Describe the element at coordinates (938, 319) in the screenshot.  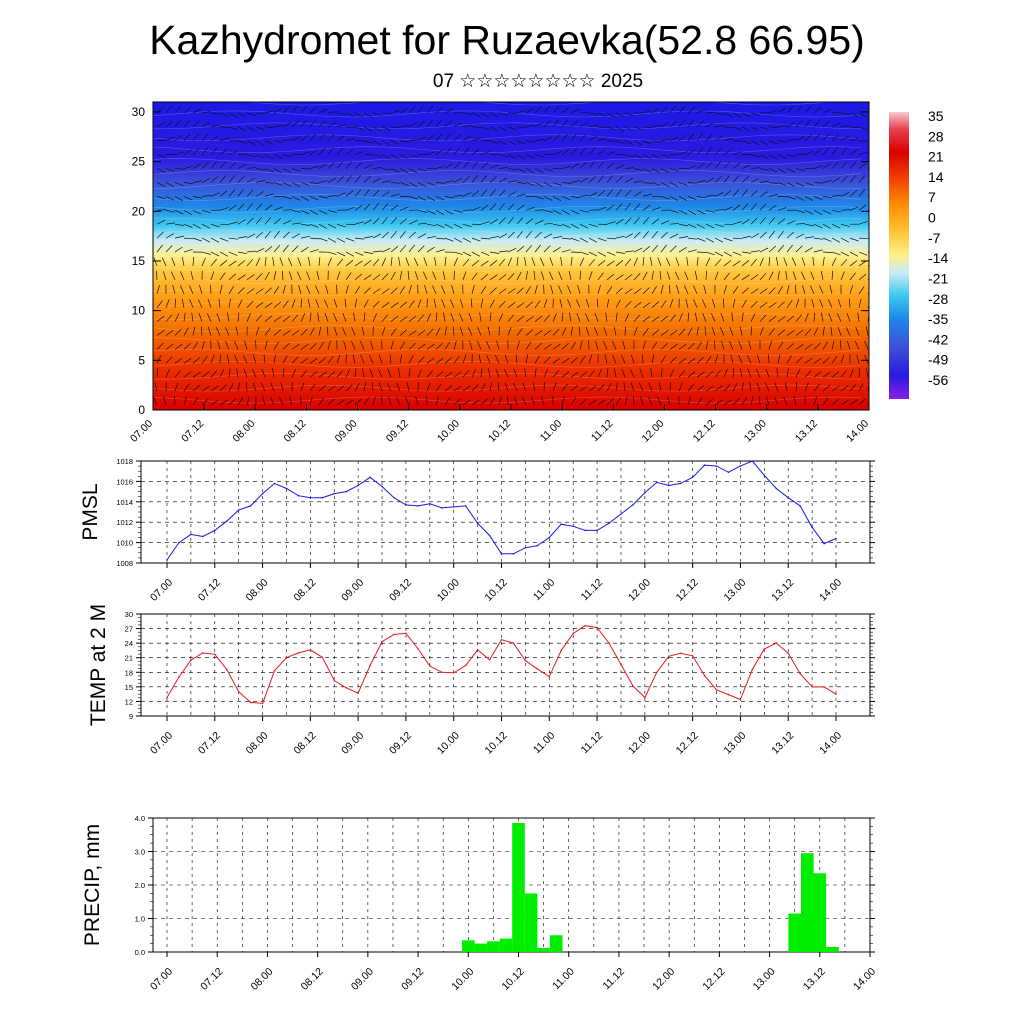
I see `colorbar-label: -35` at that location.